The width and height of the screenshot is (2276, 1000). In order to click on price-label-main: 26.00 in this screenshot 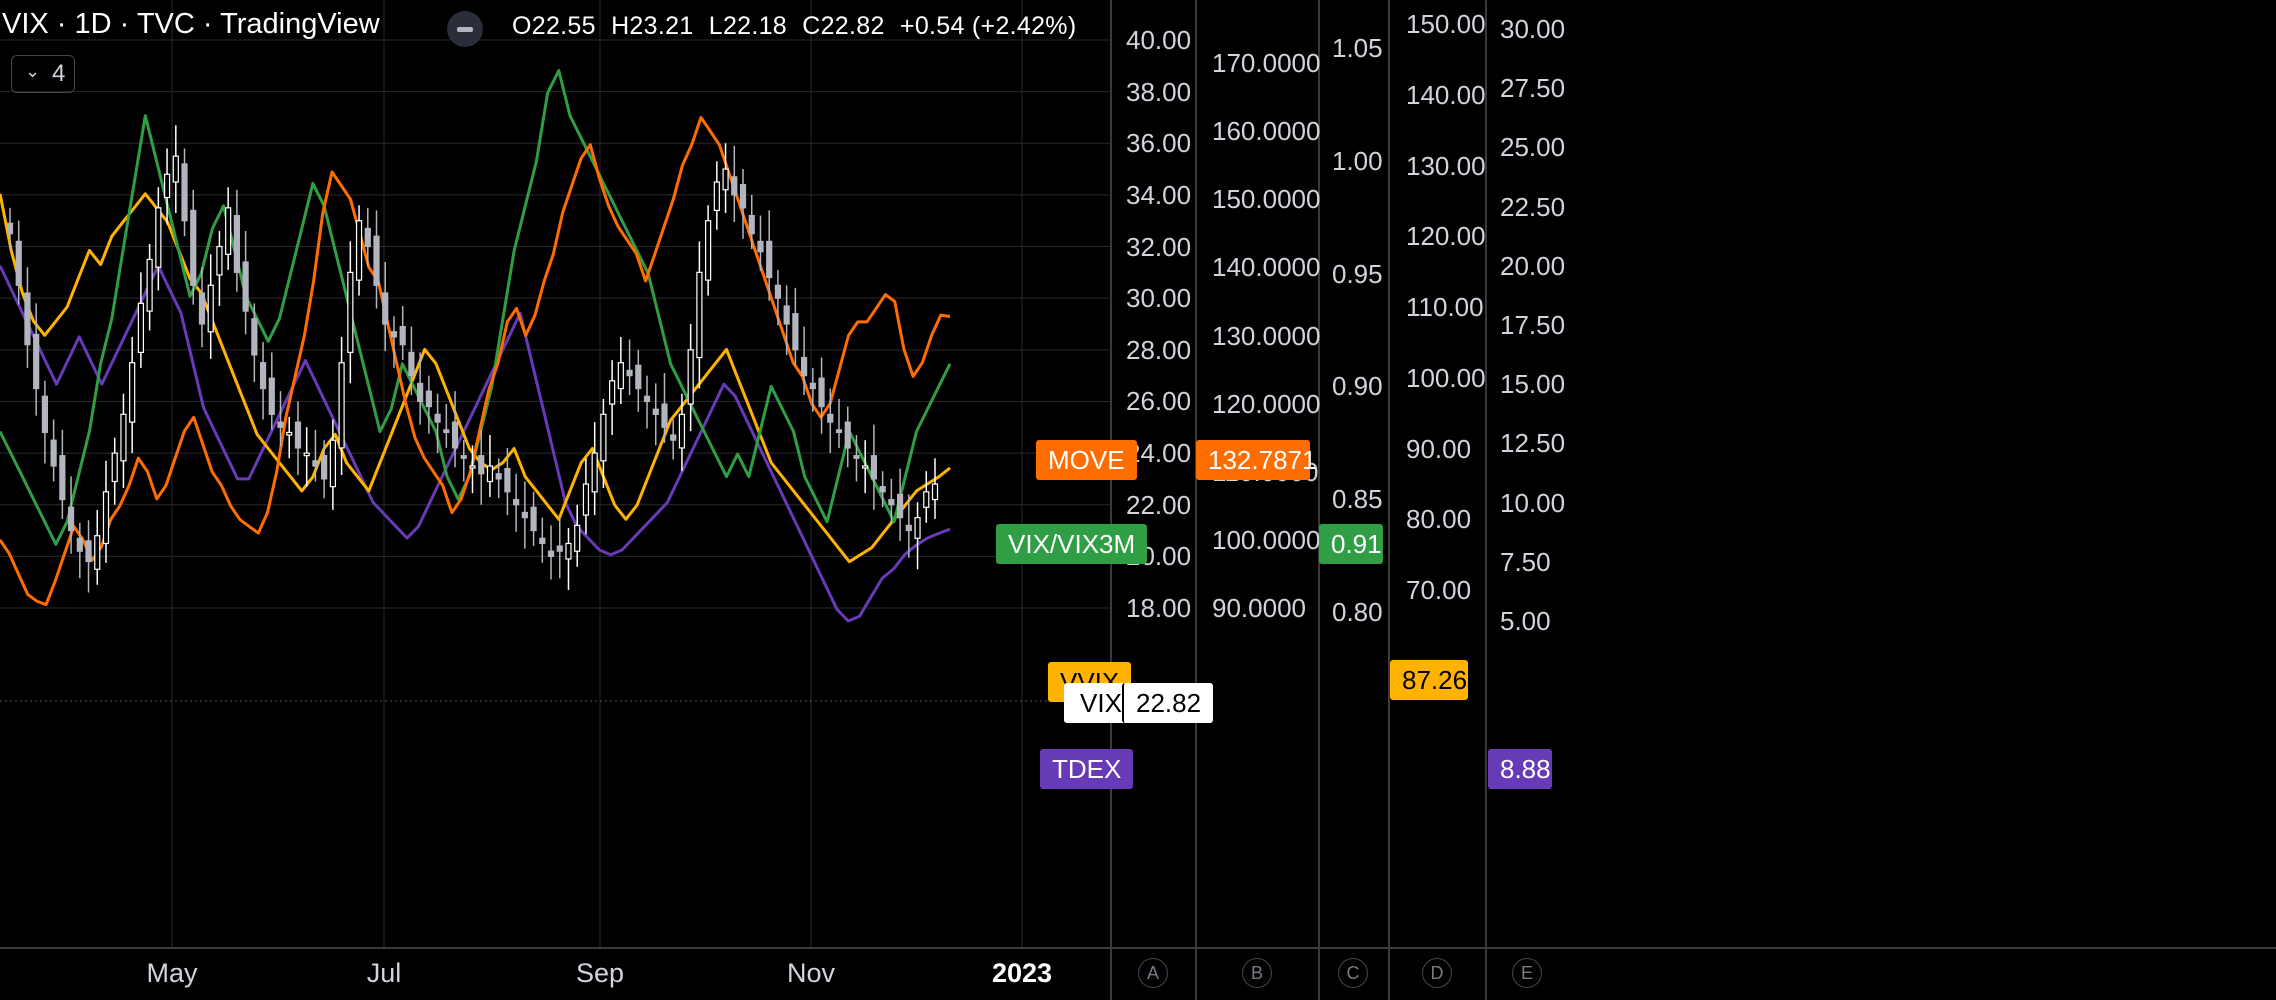, I will do `click(1159, 401)`.